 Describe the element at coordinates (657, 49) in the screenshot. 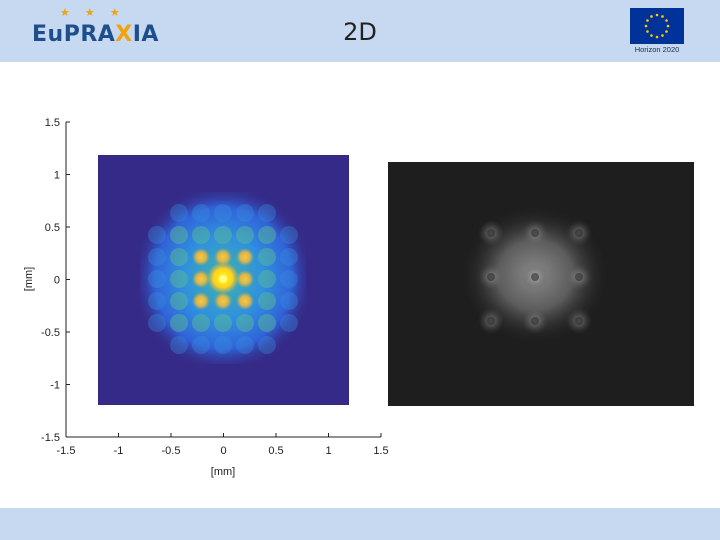

I see `horizon-2020-caption: Horizon 2020` at that location.